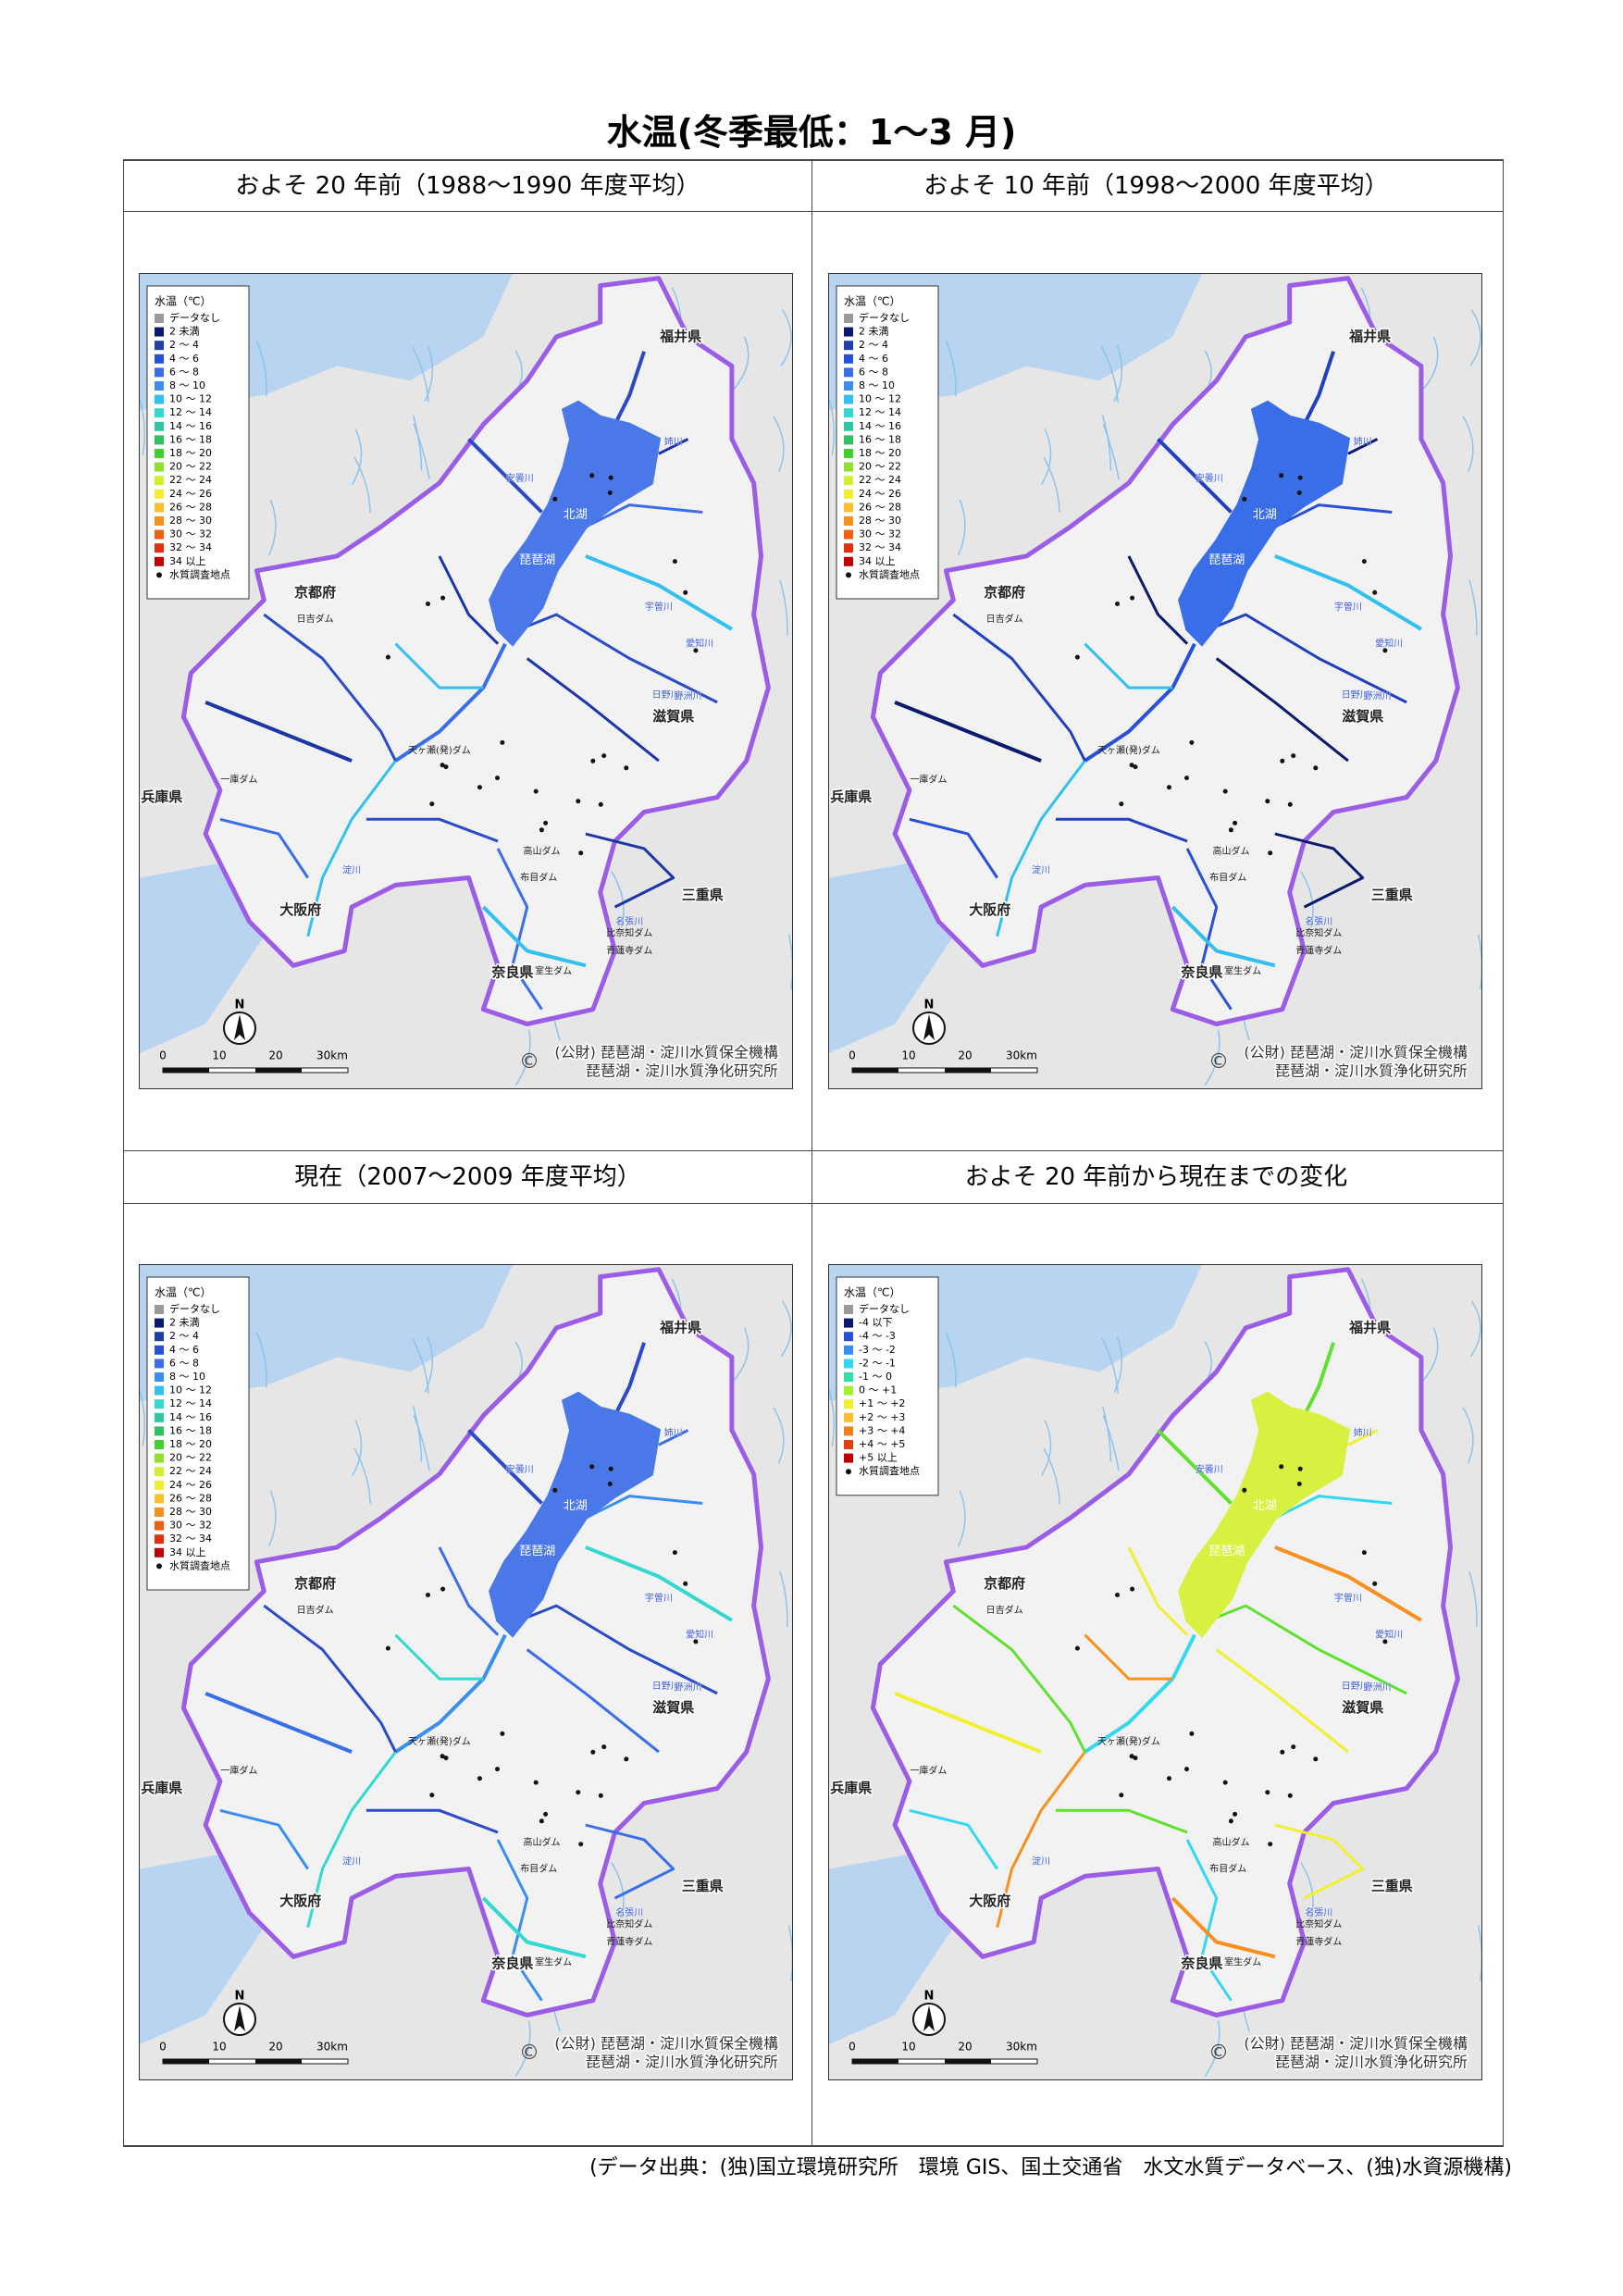  What do you see at coordinates (629, 1924) in the screenshot?
I see `place-label: 比奈知ダム` at bounding box center [629, 1924].